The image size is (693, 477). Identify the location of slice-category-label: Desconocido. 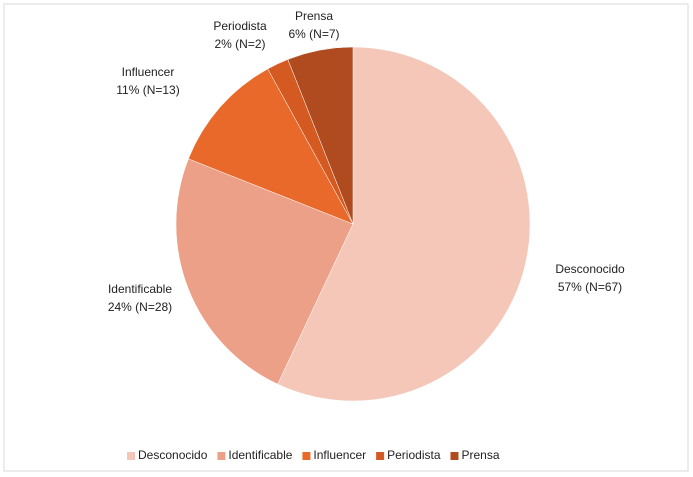
(590, 269).